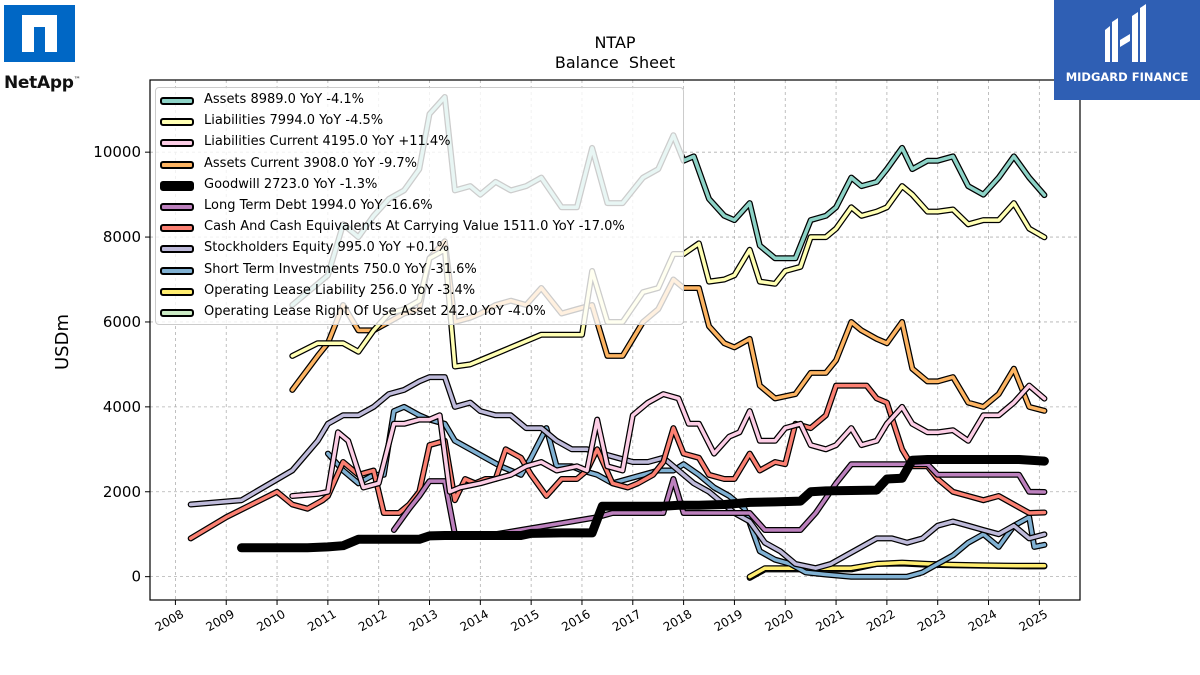 The width and height of the screenshot is (1200, 675). What do you see at coordinates (327, 142) in the screenshot?
I see `legend-label: Liabilities Current 4195.0 YoY +11.4%` at bounding box center [327, 142].